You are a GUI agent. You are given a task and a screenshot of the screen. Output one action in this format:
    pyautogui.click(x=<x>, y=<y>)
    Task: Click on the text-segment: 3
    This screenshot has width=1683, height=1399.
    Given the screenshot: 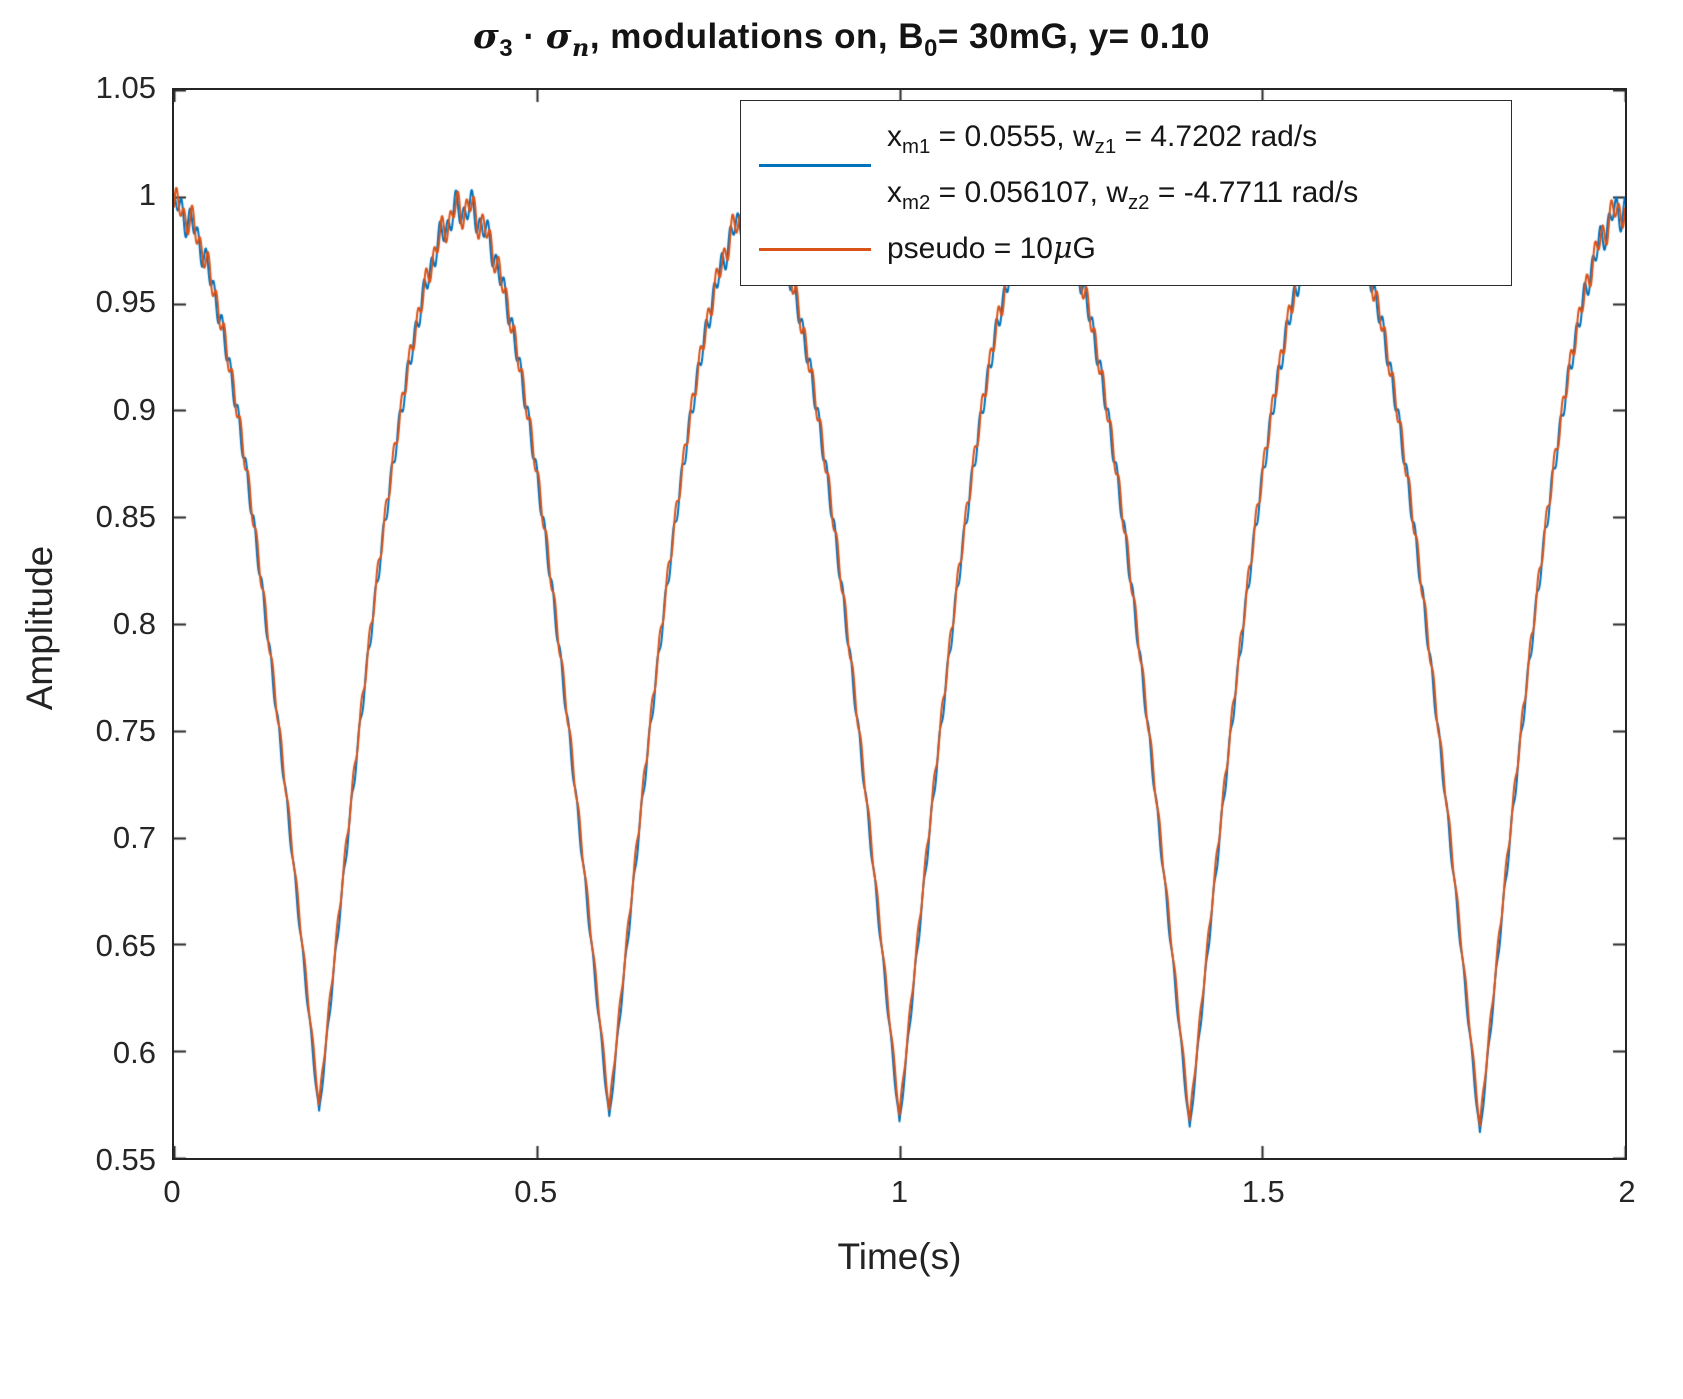 What is the action you would take?
    pyautogui.click(x=506, y=48)
    